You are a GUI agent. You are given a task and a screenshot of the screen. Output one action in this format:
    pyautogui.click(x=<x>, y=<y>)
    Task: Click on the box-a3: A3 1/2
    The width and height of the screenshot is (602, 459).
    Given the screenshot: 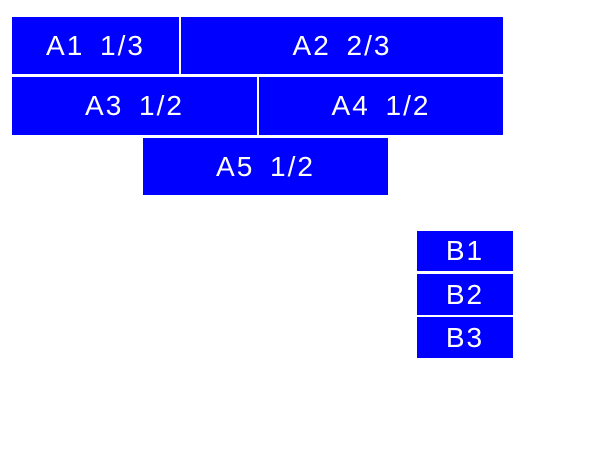 What is the action you would take?
    pyautogui.click(x=134, y=106)
    